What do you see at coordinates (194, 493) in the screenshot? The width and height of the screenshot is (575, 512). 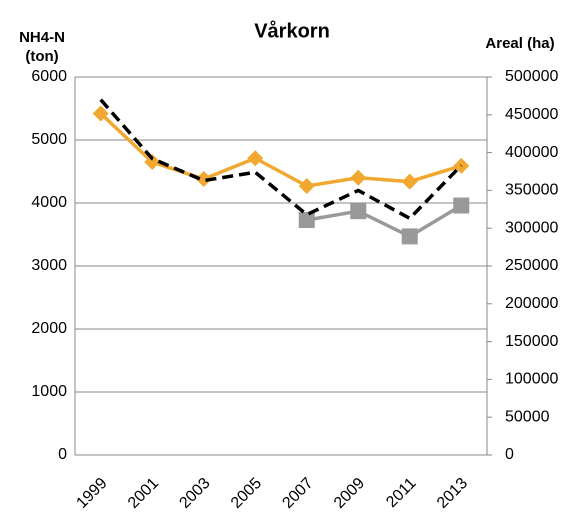 I see `x-tick-label: 2003` at bounding box center [194, 493].